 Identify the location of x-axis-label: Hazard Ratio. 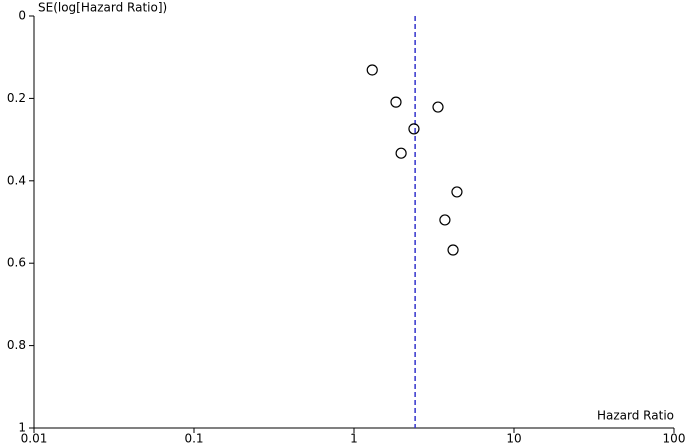
(635, 416).